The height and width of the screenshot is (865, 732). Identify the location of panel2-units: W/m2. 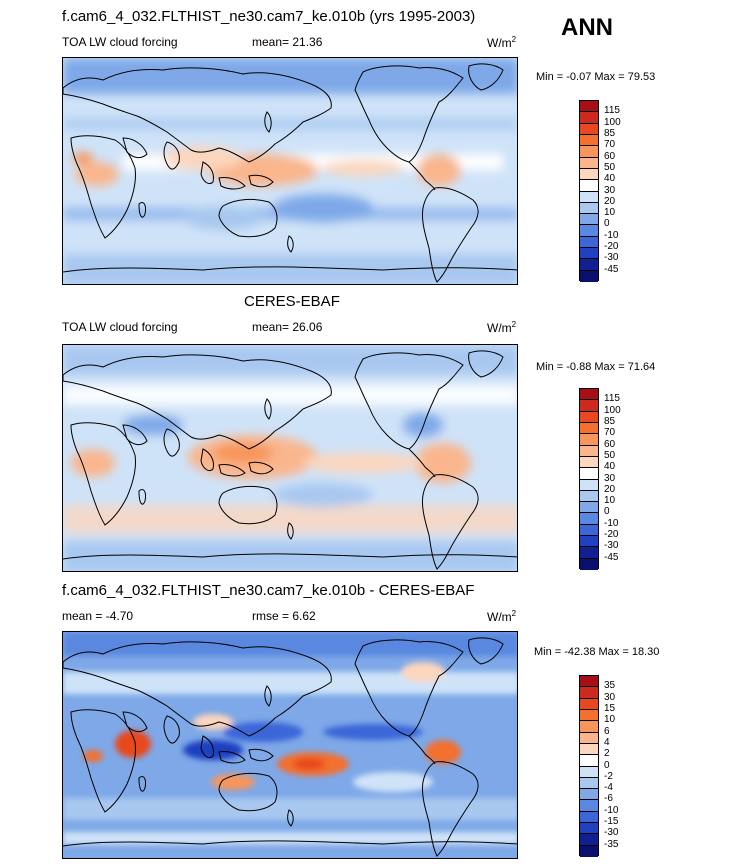
(502, 327).